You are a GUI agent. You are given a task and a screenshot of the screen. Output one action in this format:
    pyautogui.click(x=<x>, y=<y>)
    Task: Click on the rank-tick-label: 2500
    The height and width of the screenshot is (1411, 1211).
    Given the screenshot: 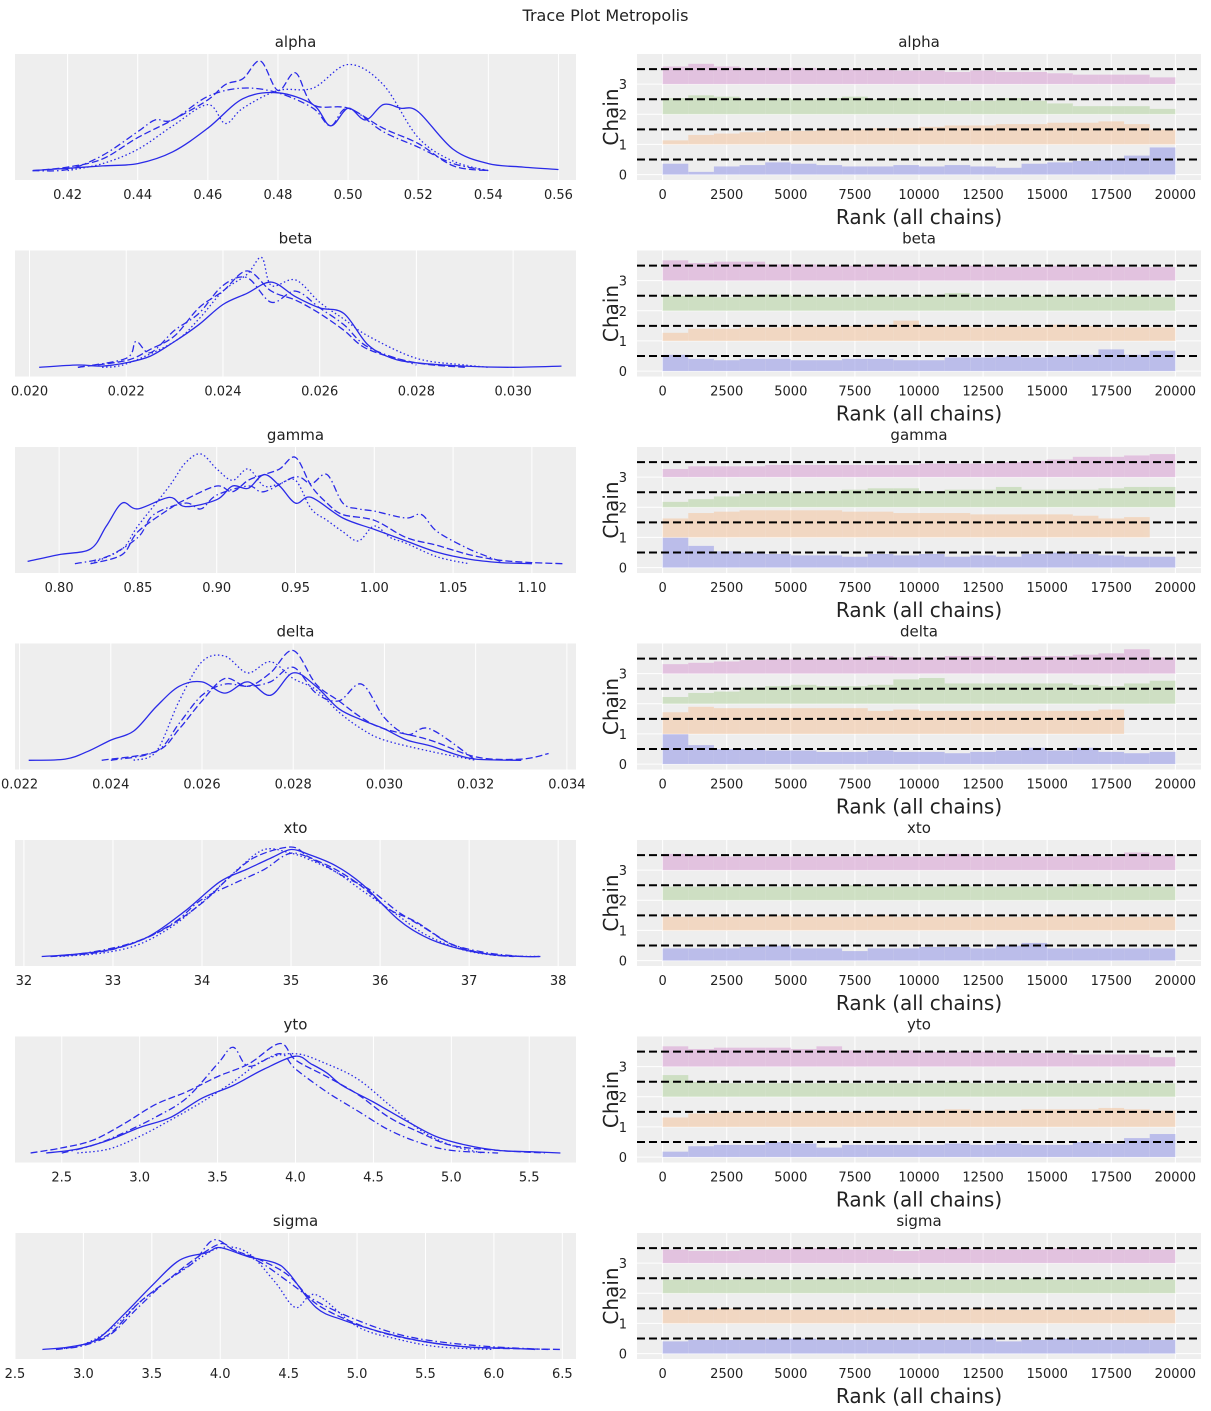 What is the action you would take?
    pyautogui.click(x=726, y=588)
    